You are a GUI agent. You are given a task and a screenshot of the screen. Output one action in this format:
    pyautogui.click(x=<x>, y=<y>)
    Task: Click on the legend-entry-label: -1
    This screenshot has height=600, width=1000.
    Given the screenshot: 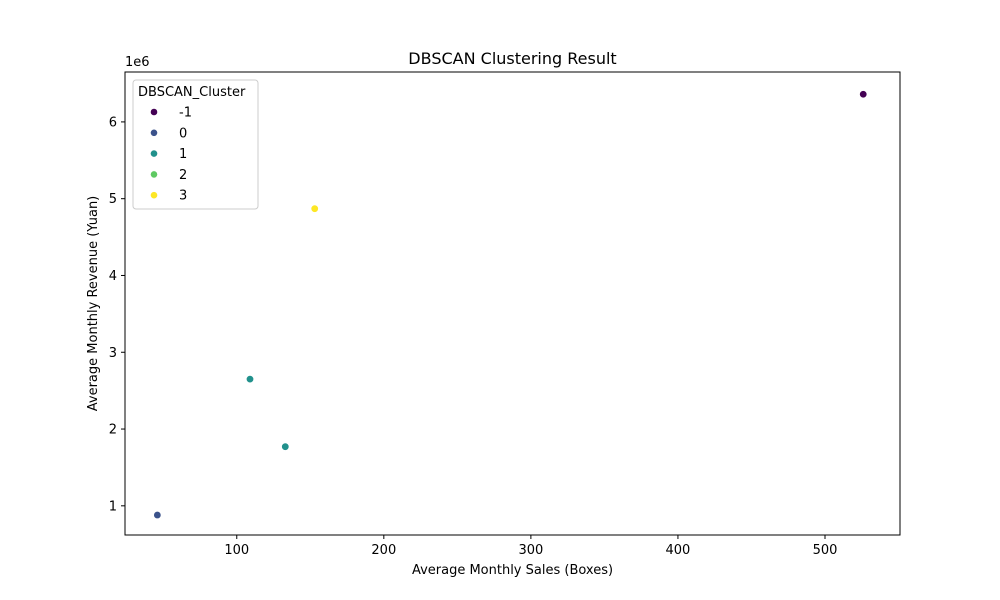 What is the action you would take?
    pyautogui.click(x=185, y=113)
    